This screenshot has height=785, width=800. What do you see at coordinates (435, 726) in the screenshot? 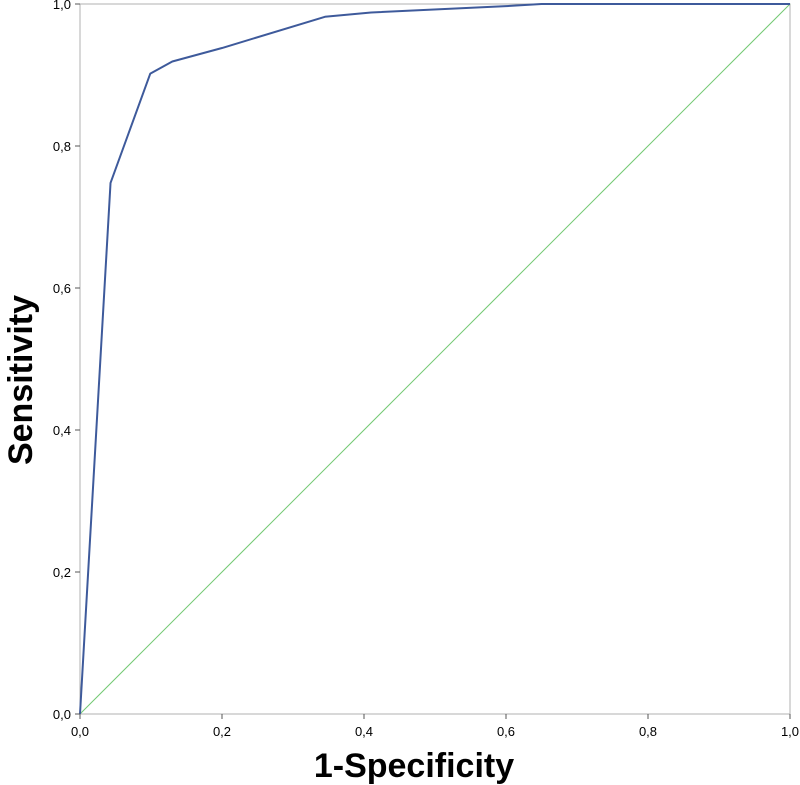
I see `x-axis-ticks: 0,0 0,2 0,4 0,6 0,8 1,0` at bounding box center [435, 726].